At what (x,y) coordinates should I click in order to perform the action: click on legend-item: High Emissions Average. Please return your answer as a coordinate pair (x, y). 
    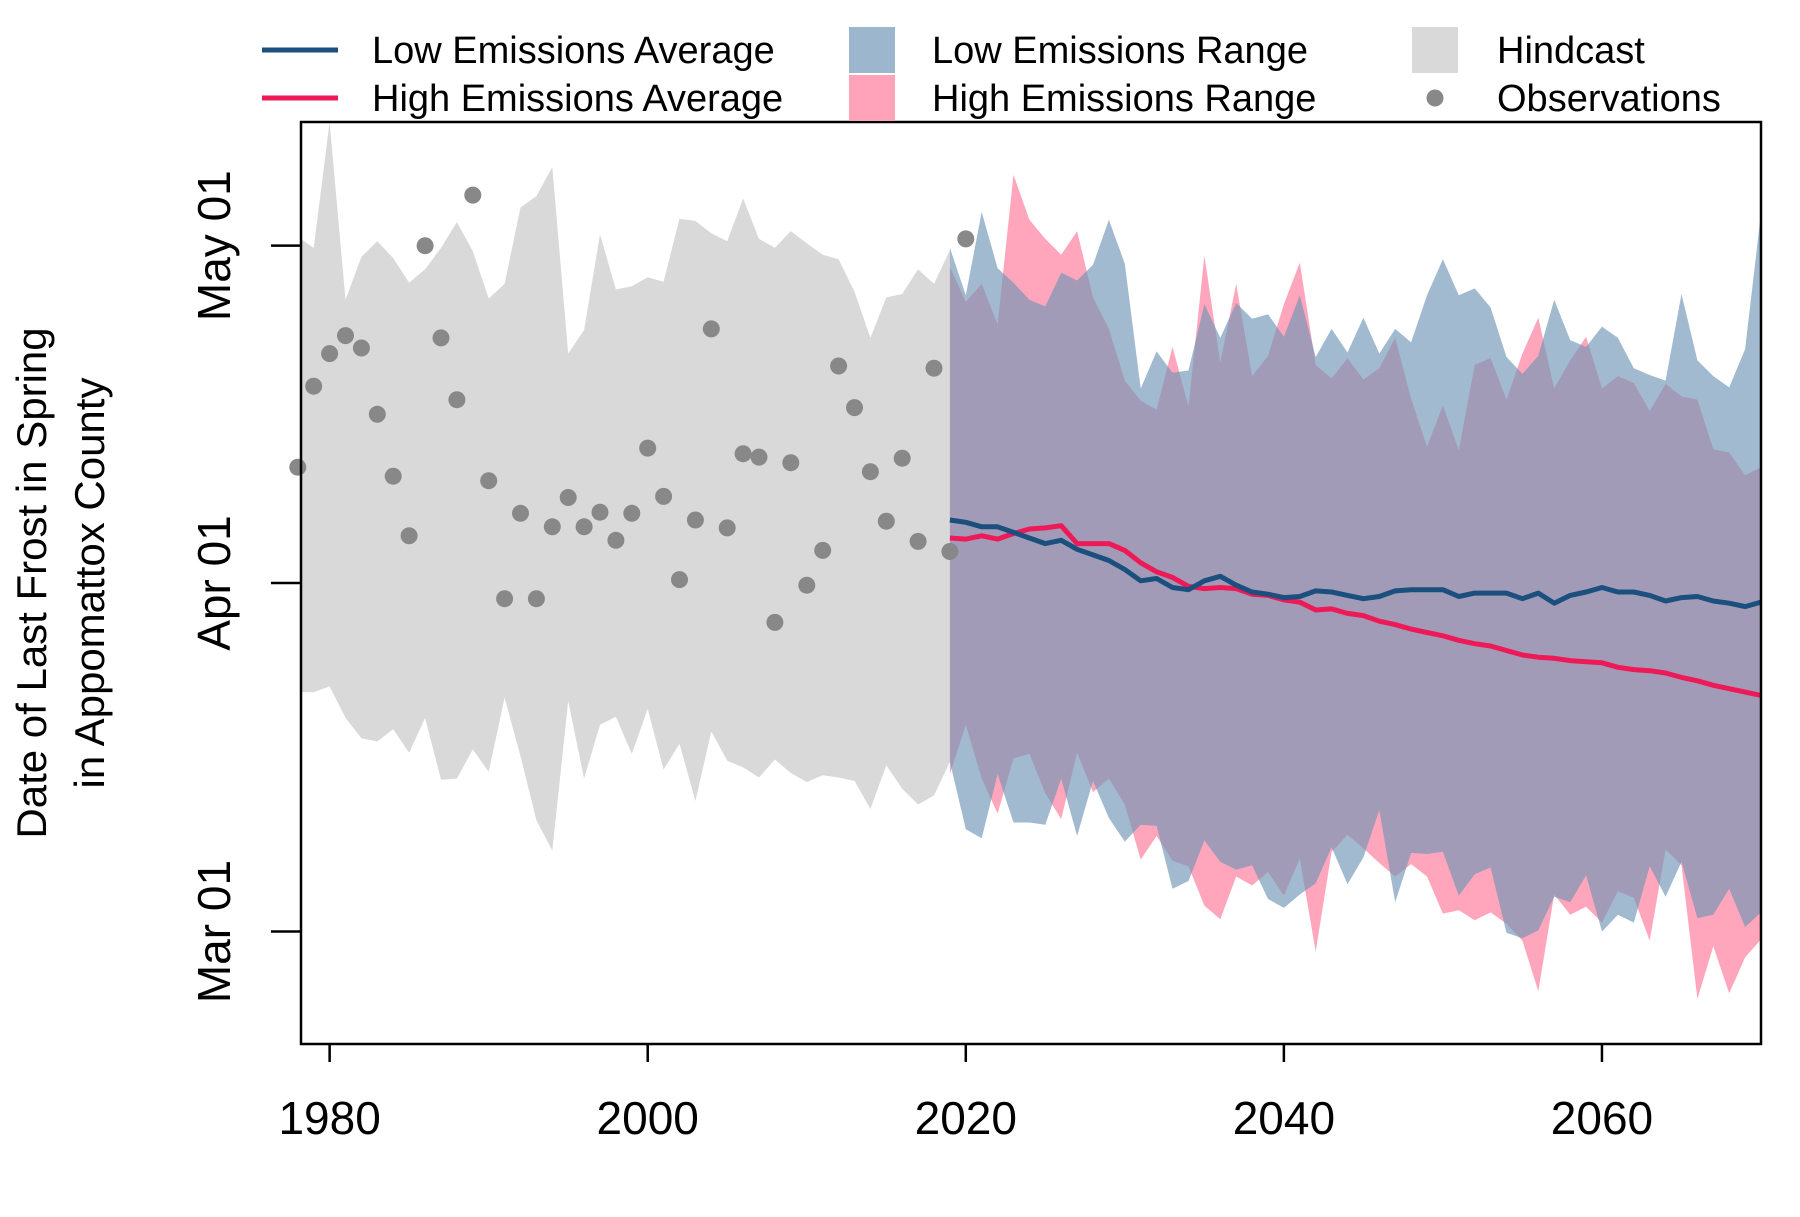
    Looking at the image, I should click on (522, 99).